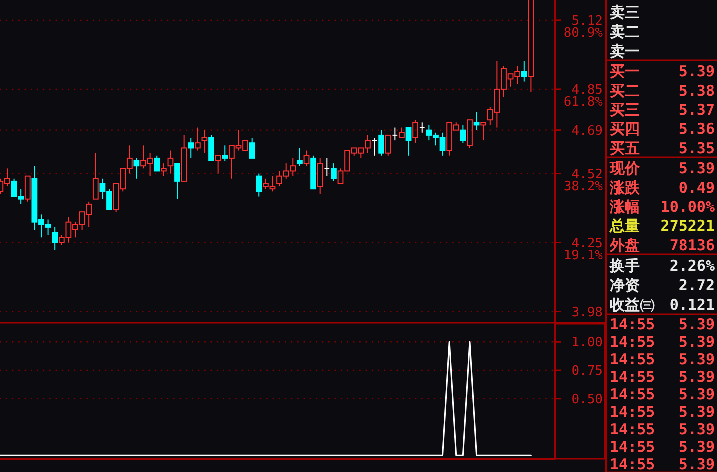 The width and height of the screenshot is (717, 472). I want to click on card-row: 卖二, so click(625, 32).